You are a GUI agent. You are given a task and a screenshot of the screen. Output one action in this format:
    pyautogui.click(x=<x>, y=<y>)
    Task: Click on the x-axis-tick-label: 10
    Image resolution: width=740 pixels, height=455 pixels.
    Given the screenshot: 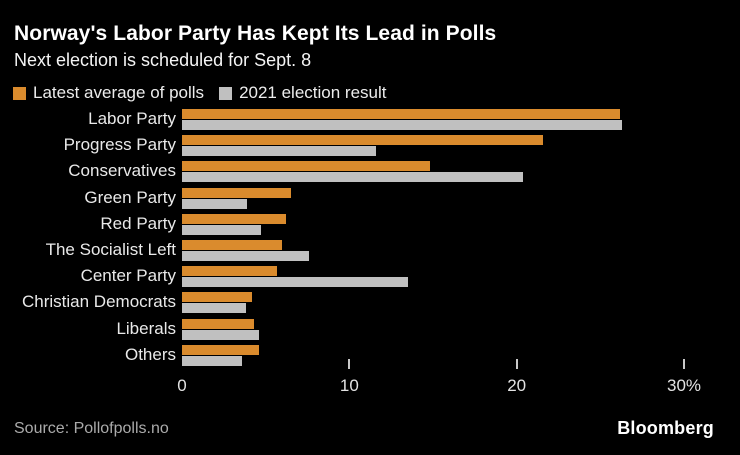 What is the action you would take?
    pyautogui.click(x=349, y=385)
    